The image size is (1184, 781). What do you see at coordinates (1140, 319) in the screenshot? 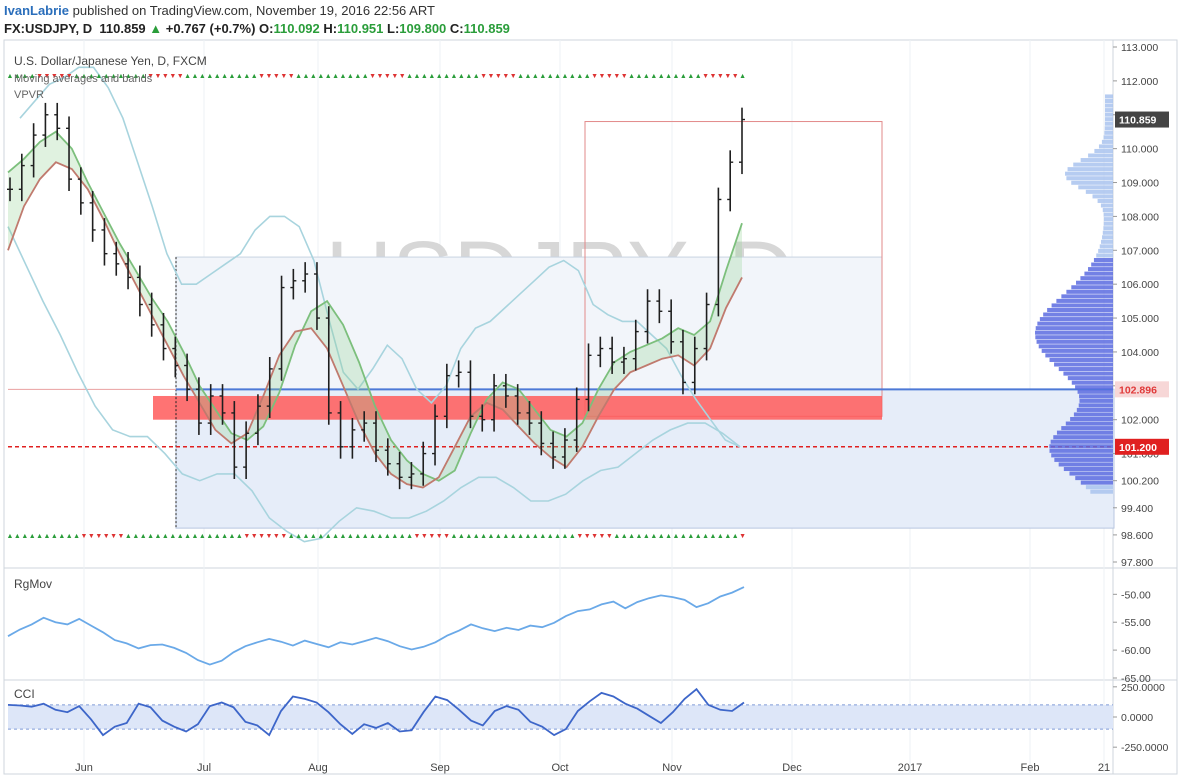
I see `price-axis-label: 105.000` at bounding box center [1140, 319].